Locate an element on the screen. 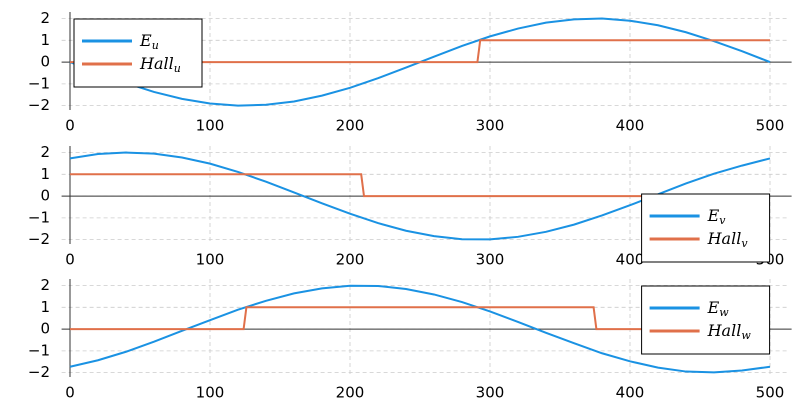 The height and width of the screenshot is (406, 803). legend-label: Eu is located at coordinates (149, 42).